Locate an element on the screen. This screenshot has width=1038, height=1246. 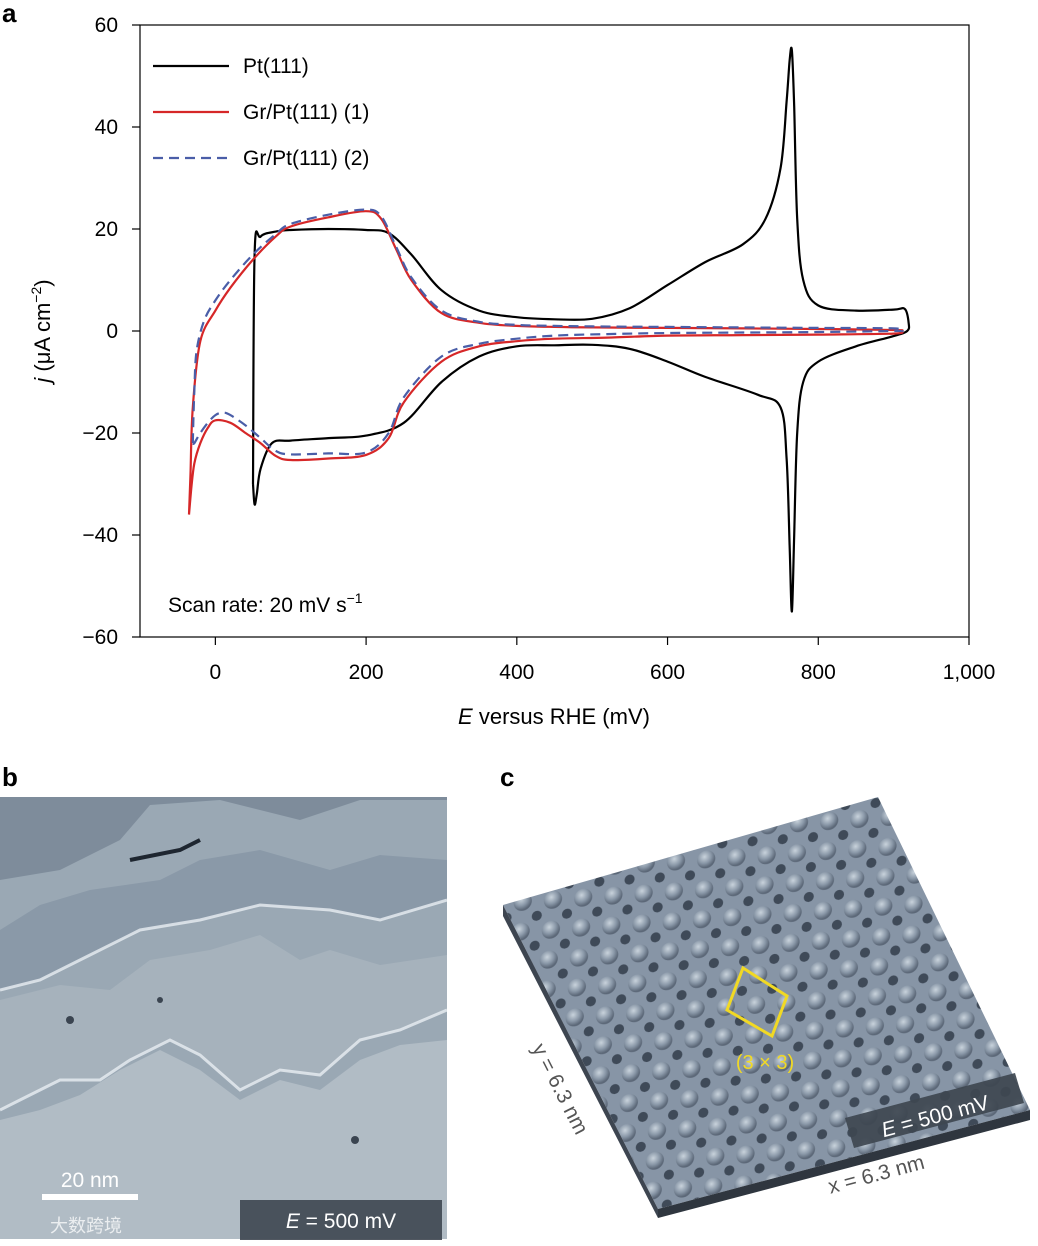
potential-label-b: E = 500 mV is located at coordinates (341, 1221).